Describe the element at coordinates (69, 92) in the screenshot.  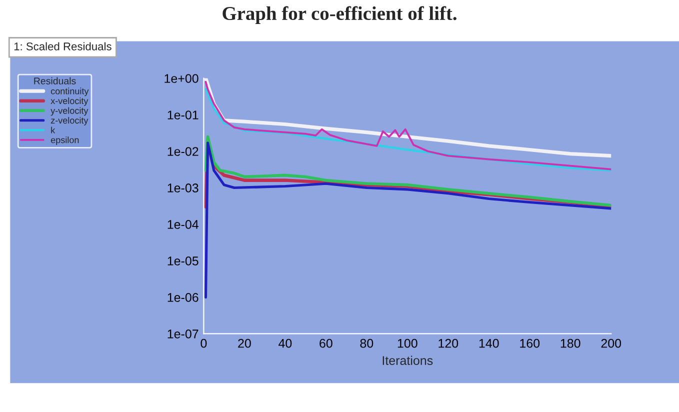
I see `legend-label: continuity` at that location.